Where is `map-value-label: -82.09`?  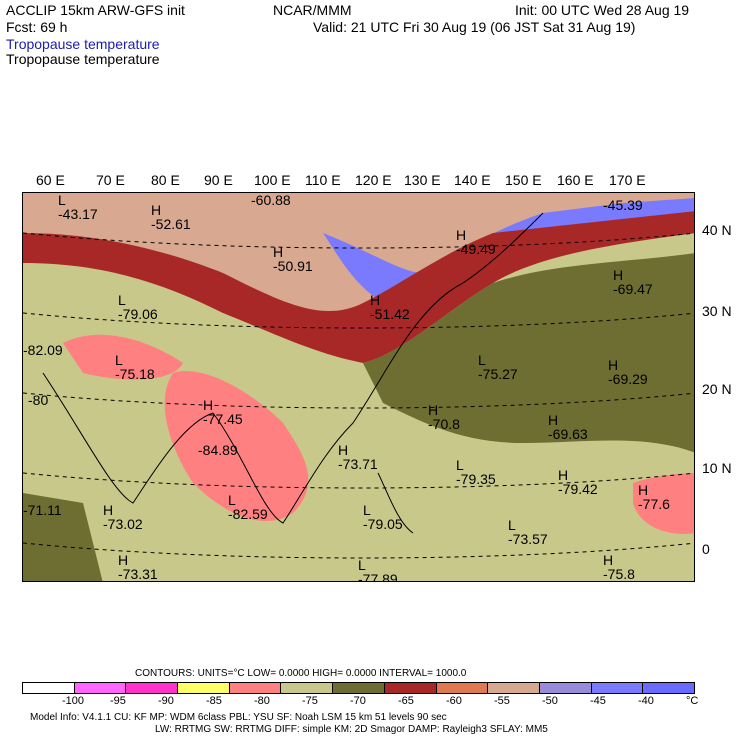 map-value-label: -82.09 is located at coordinates (43, 350).